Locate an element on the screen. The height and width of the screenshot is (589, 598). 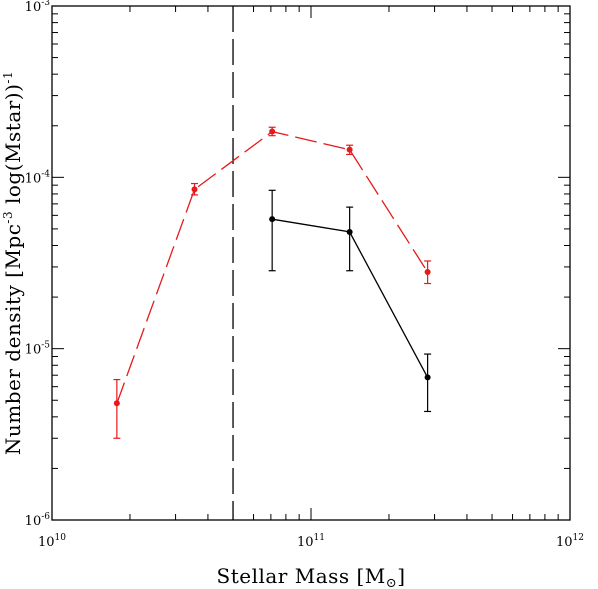
y-axis-title: Number density [Mpc-3 log(Mstar))-1 is located at coordinates (13, 263).